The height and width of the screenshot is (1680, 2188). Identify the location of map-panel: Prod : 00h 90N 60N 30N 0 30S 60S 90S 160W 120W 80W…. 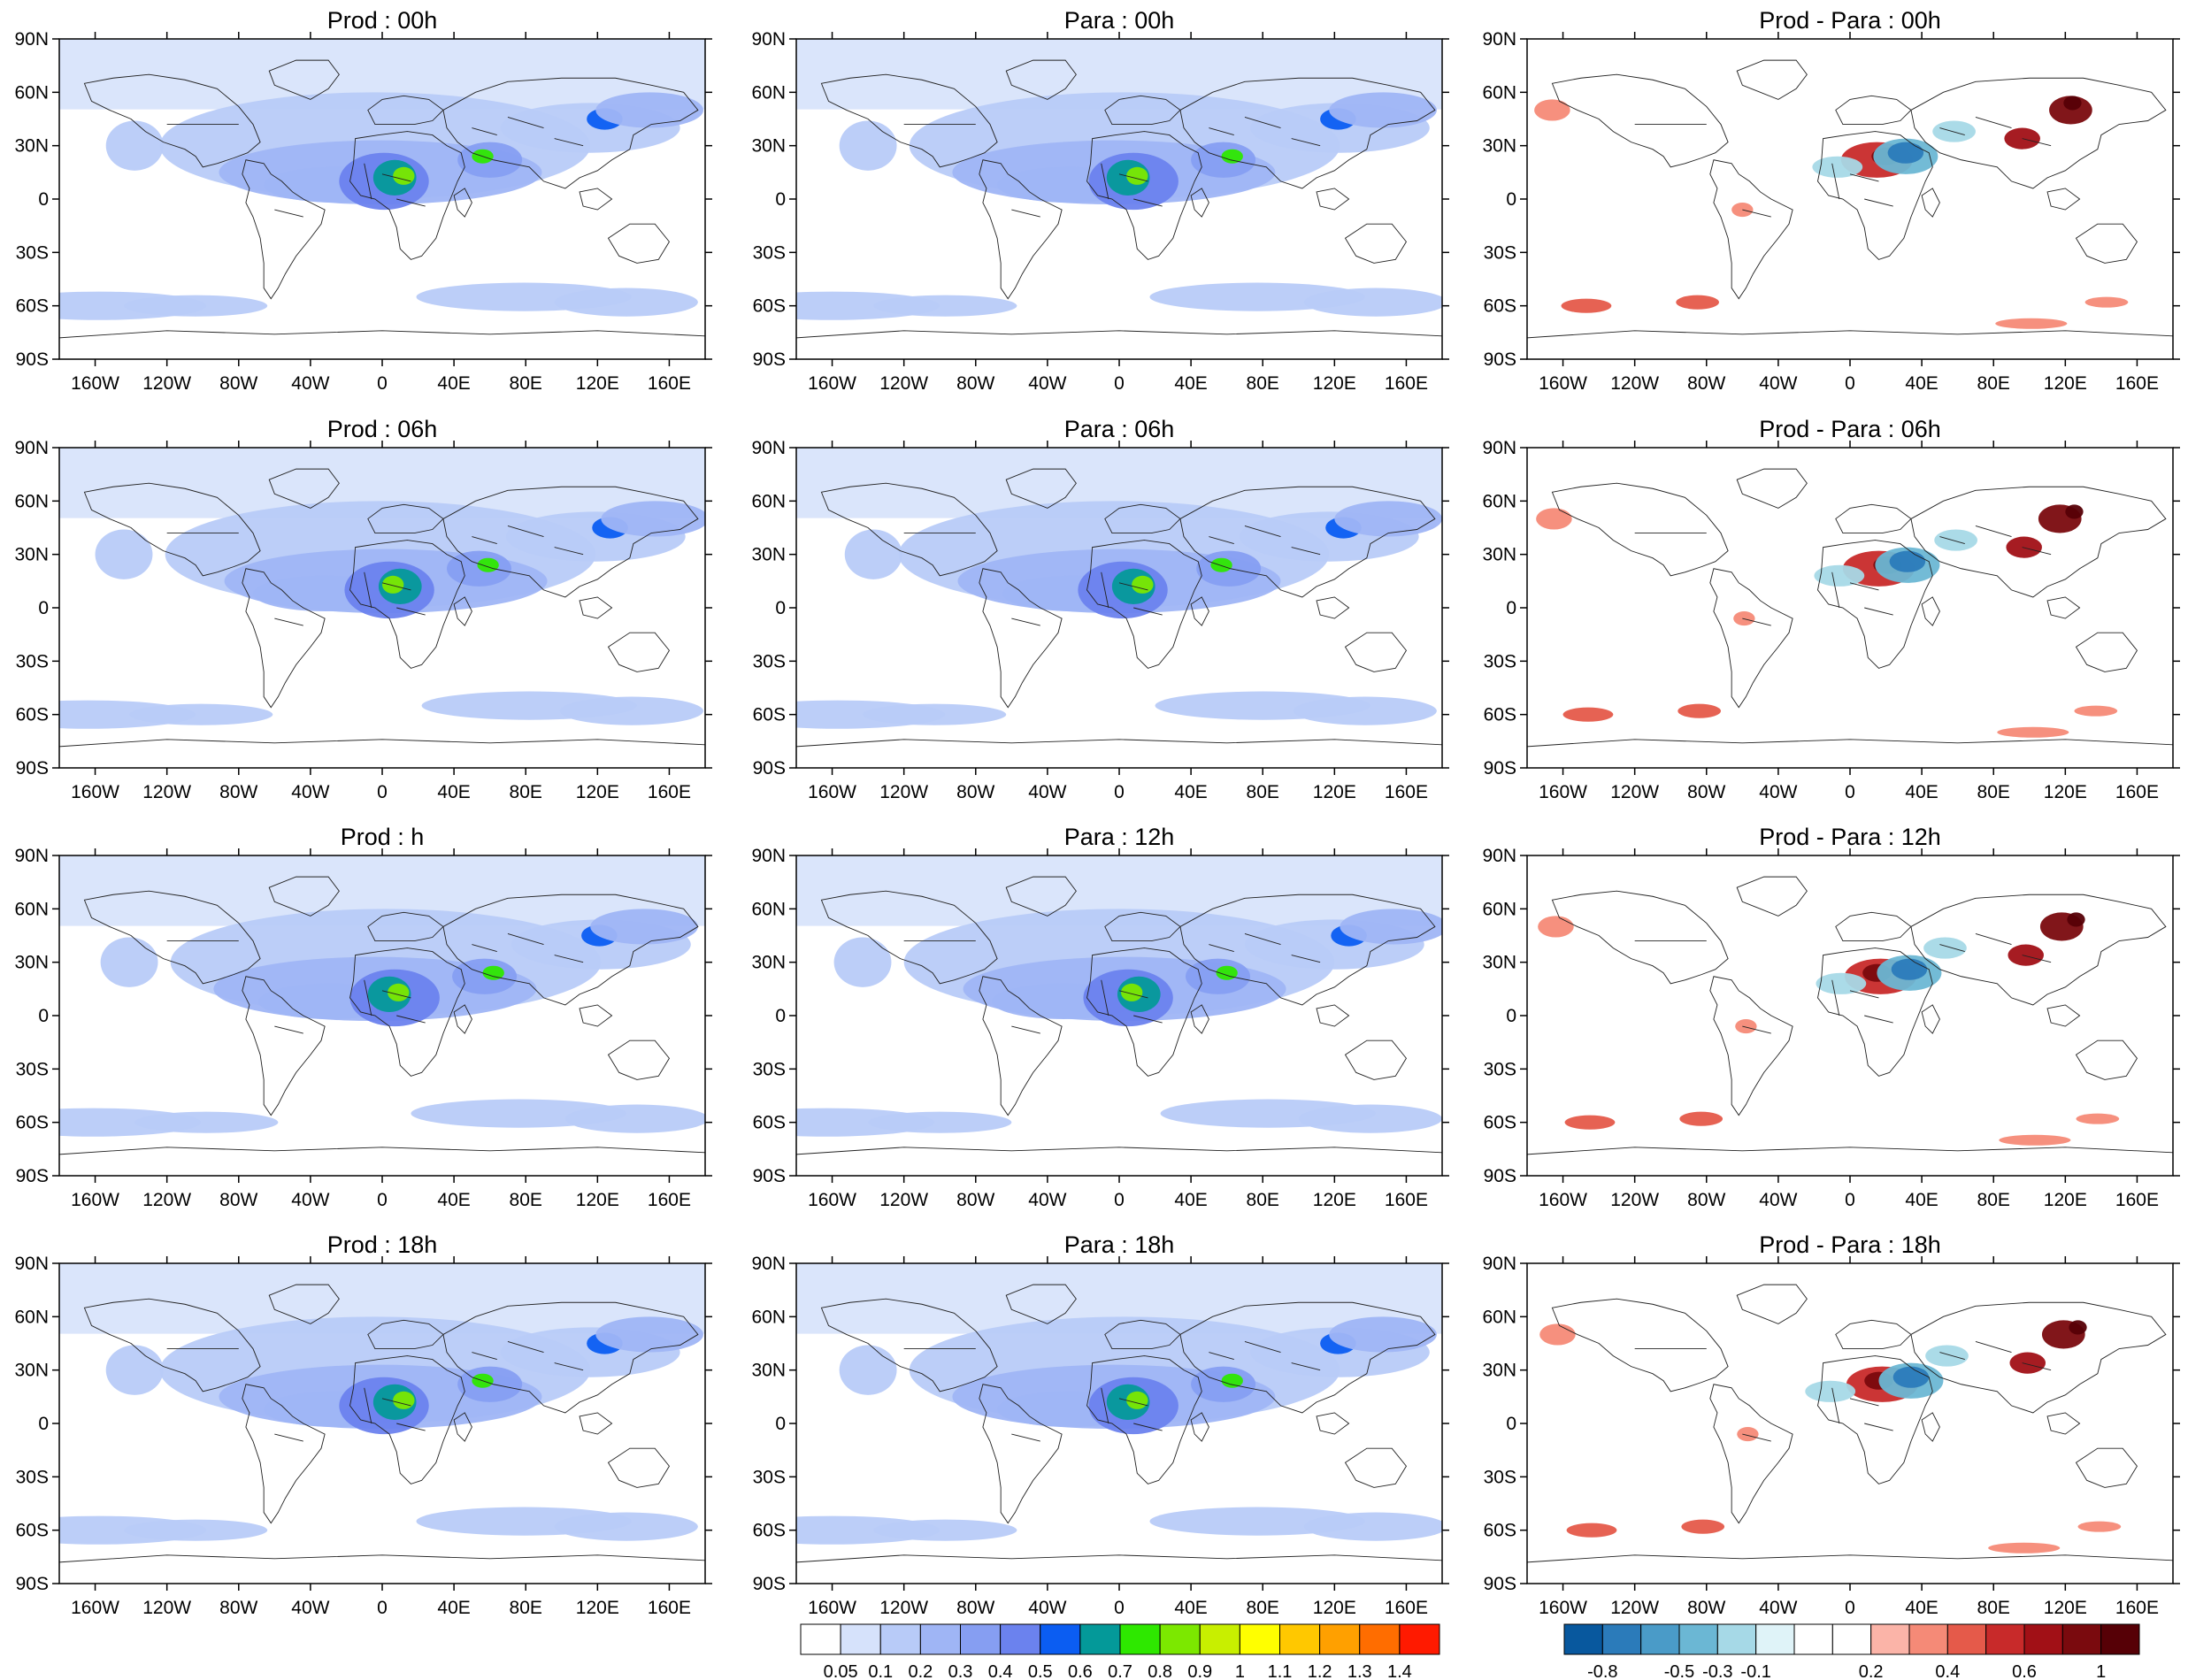
(363, 200).